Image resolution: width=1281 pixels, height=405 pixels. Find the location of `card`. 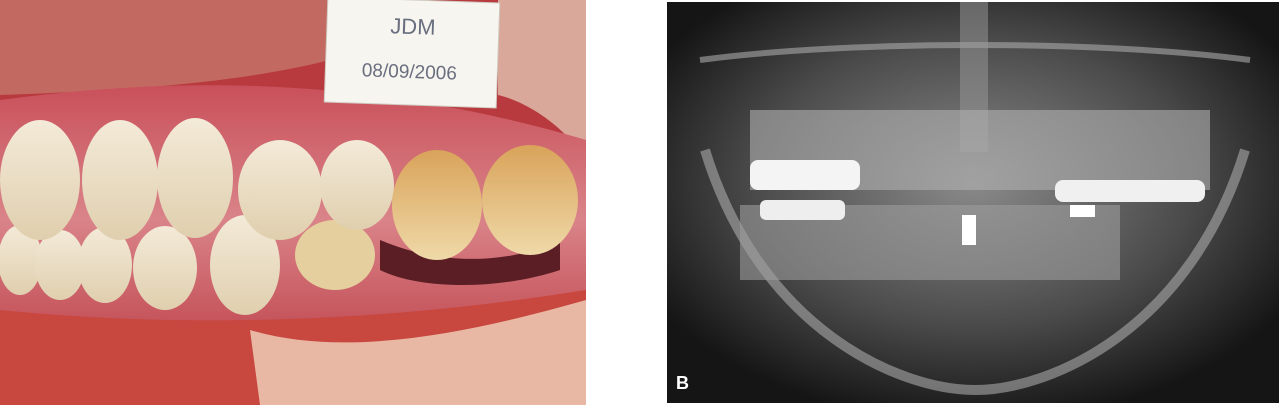

card is located at coordinates (412, 54).